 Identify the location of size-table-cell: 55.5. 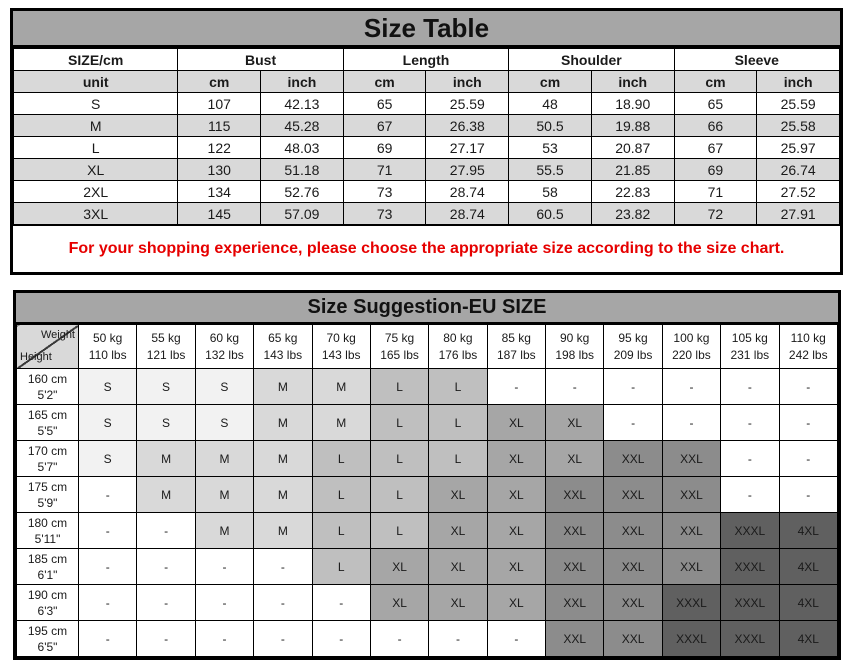
(550, 169).